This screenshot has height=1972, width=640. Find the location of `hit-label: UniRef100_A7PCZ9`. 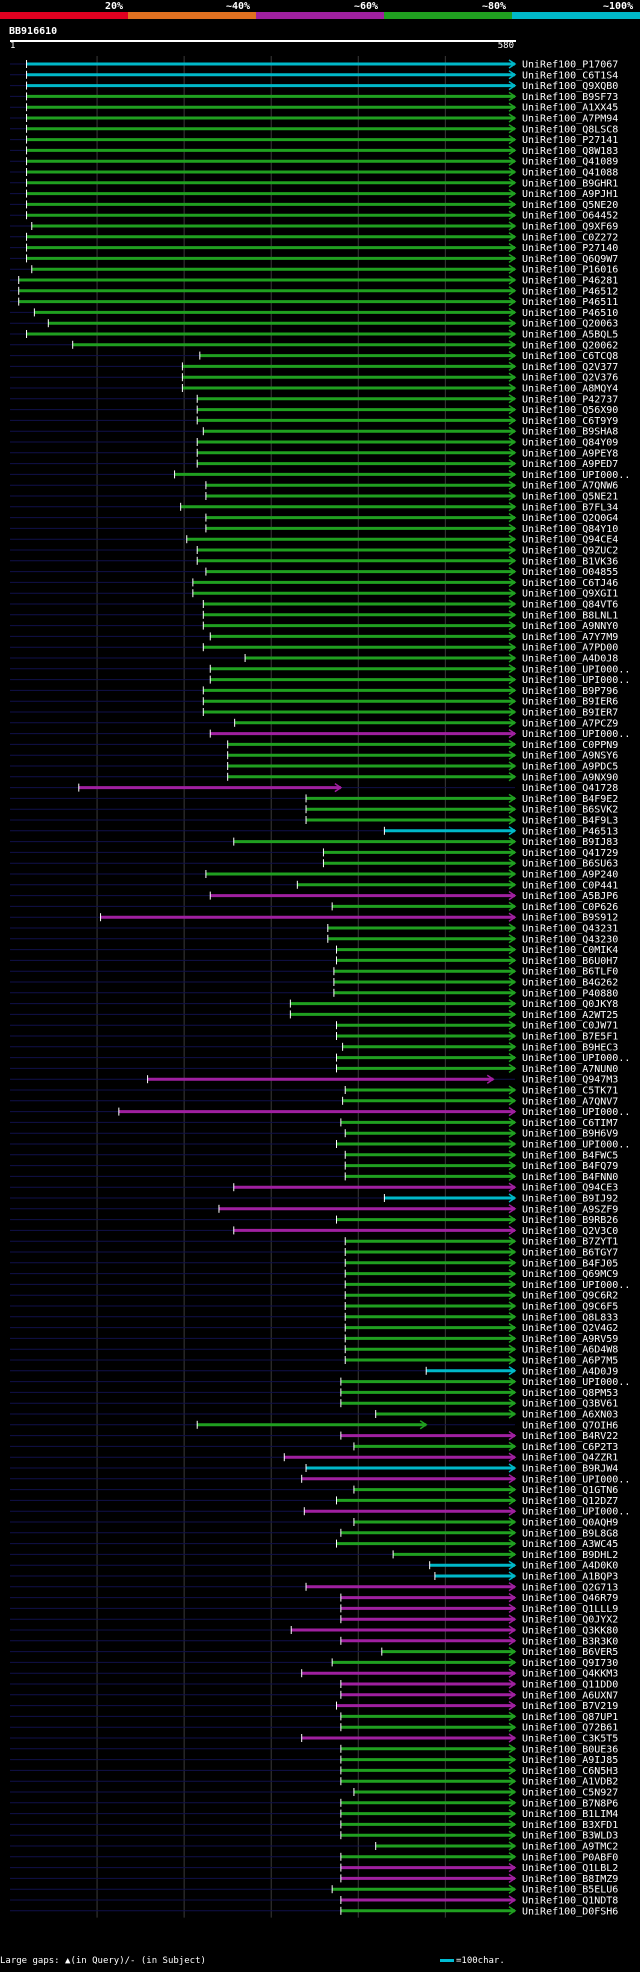

hit-label: UniRef100_A7PCZ9 is located at coordinates (570, 723).